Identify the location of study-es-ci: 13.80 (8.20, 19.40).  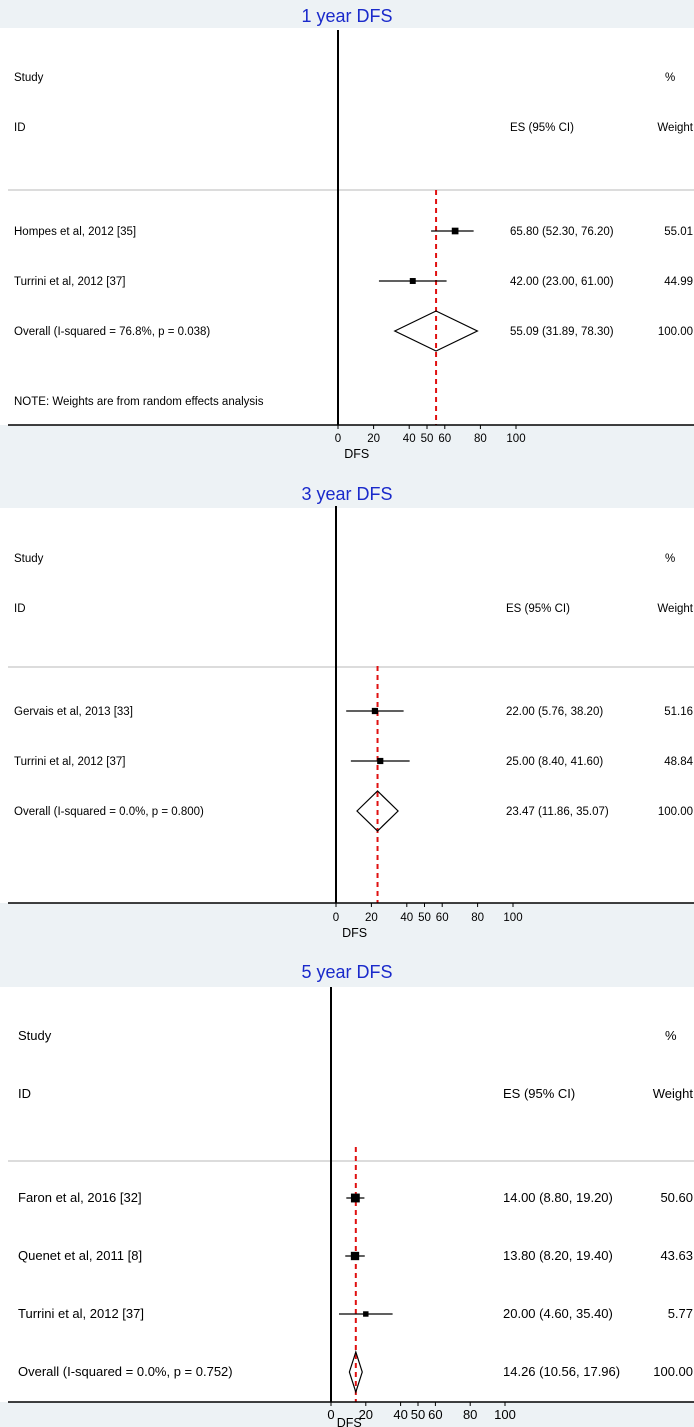
(558, 1255).